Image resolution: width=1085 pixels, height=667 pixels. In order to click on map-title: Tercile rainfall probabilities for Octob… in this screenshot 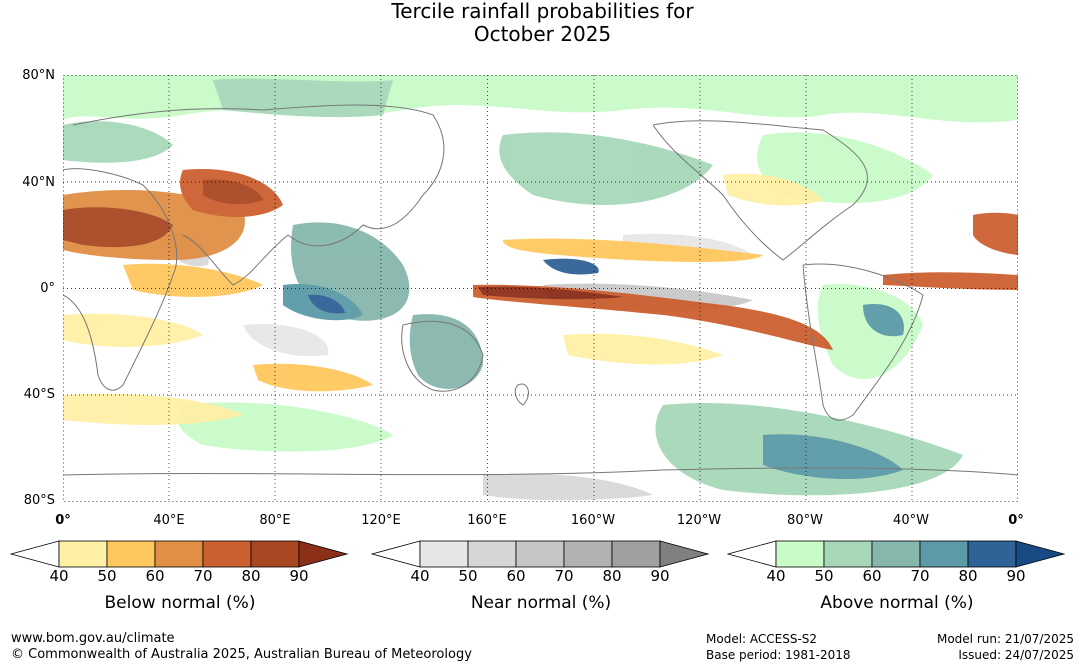, I will do `click(542, 23)`.